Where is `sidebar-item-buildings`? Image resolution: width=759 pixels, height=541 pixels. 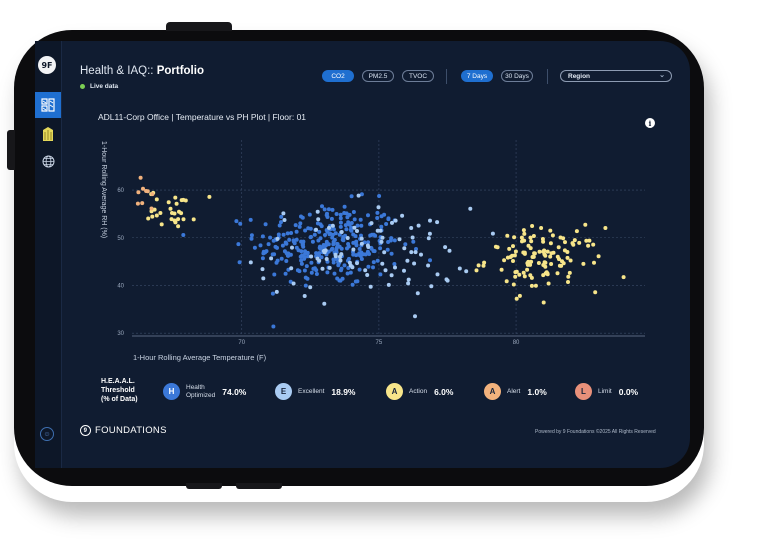
sidebar-item-buildings is located at coordinates (48, 105).